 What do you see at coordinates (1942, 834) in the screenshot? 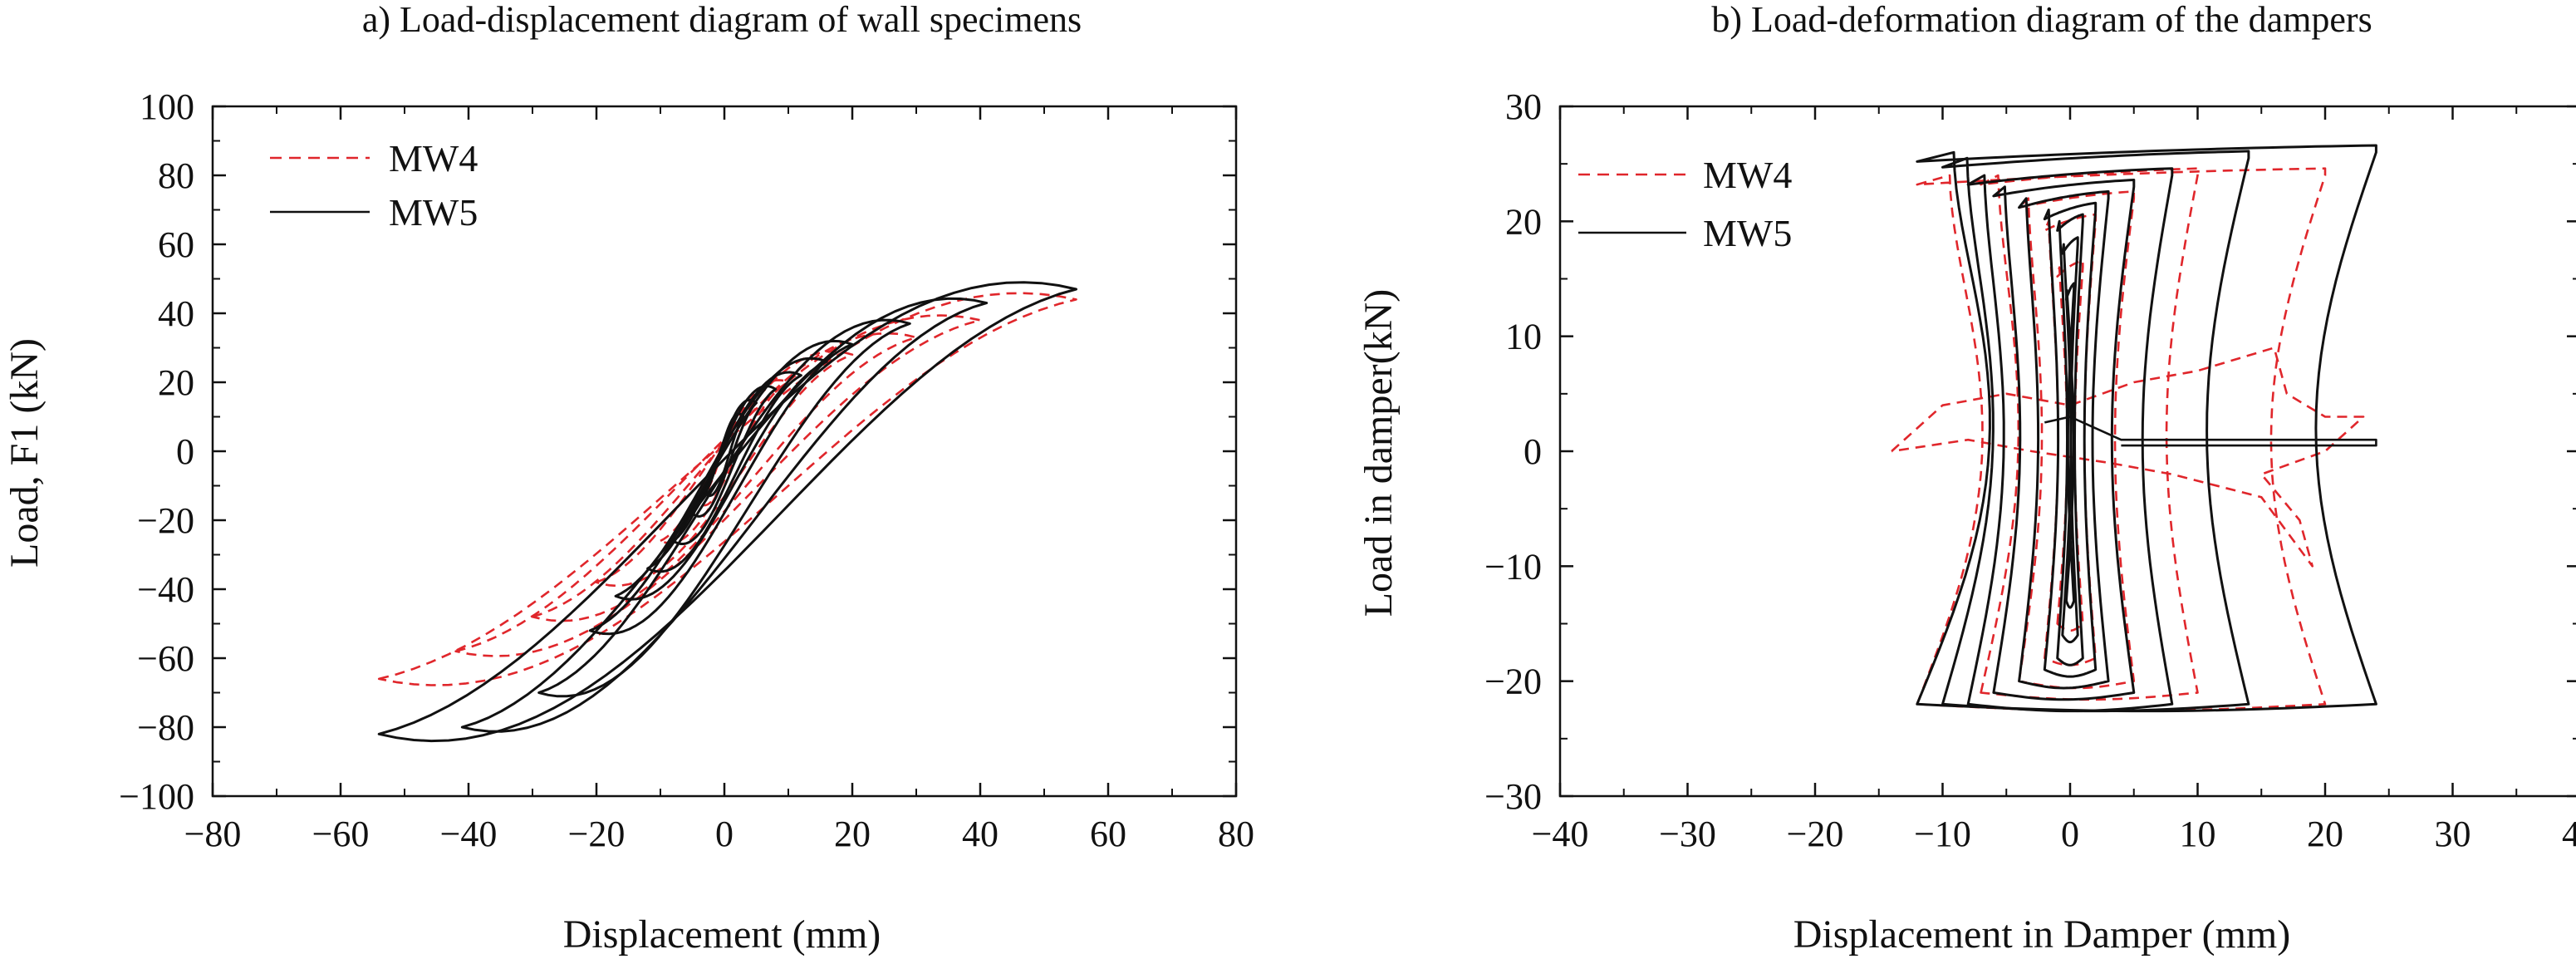
I see `x-tick-label: −10` at bounding box center [1942, 834].